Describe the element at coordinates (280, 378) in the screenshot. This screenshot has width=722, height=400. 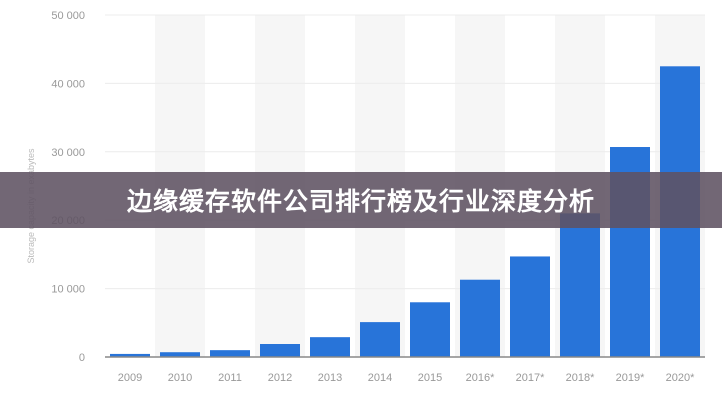
I see `x-tick-label: 2012` at that location.